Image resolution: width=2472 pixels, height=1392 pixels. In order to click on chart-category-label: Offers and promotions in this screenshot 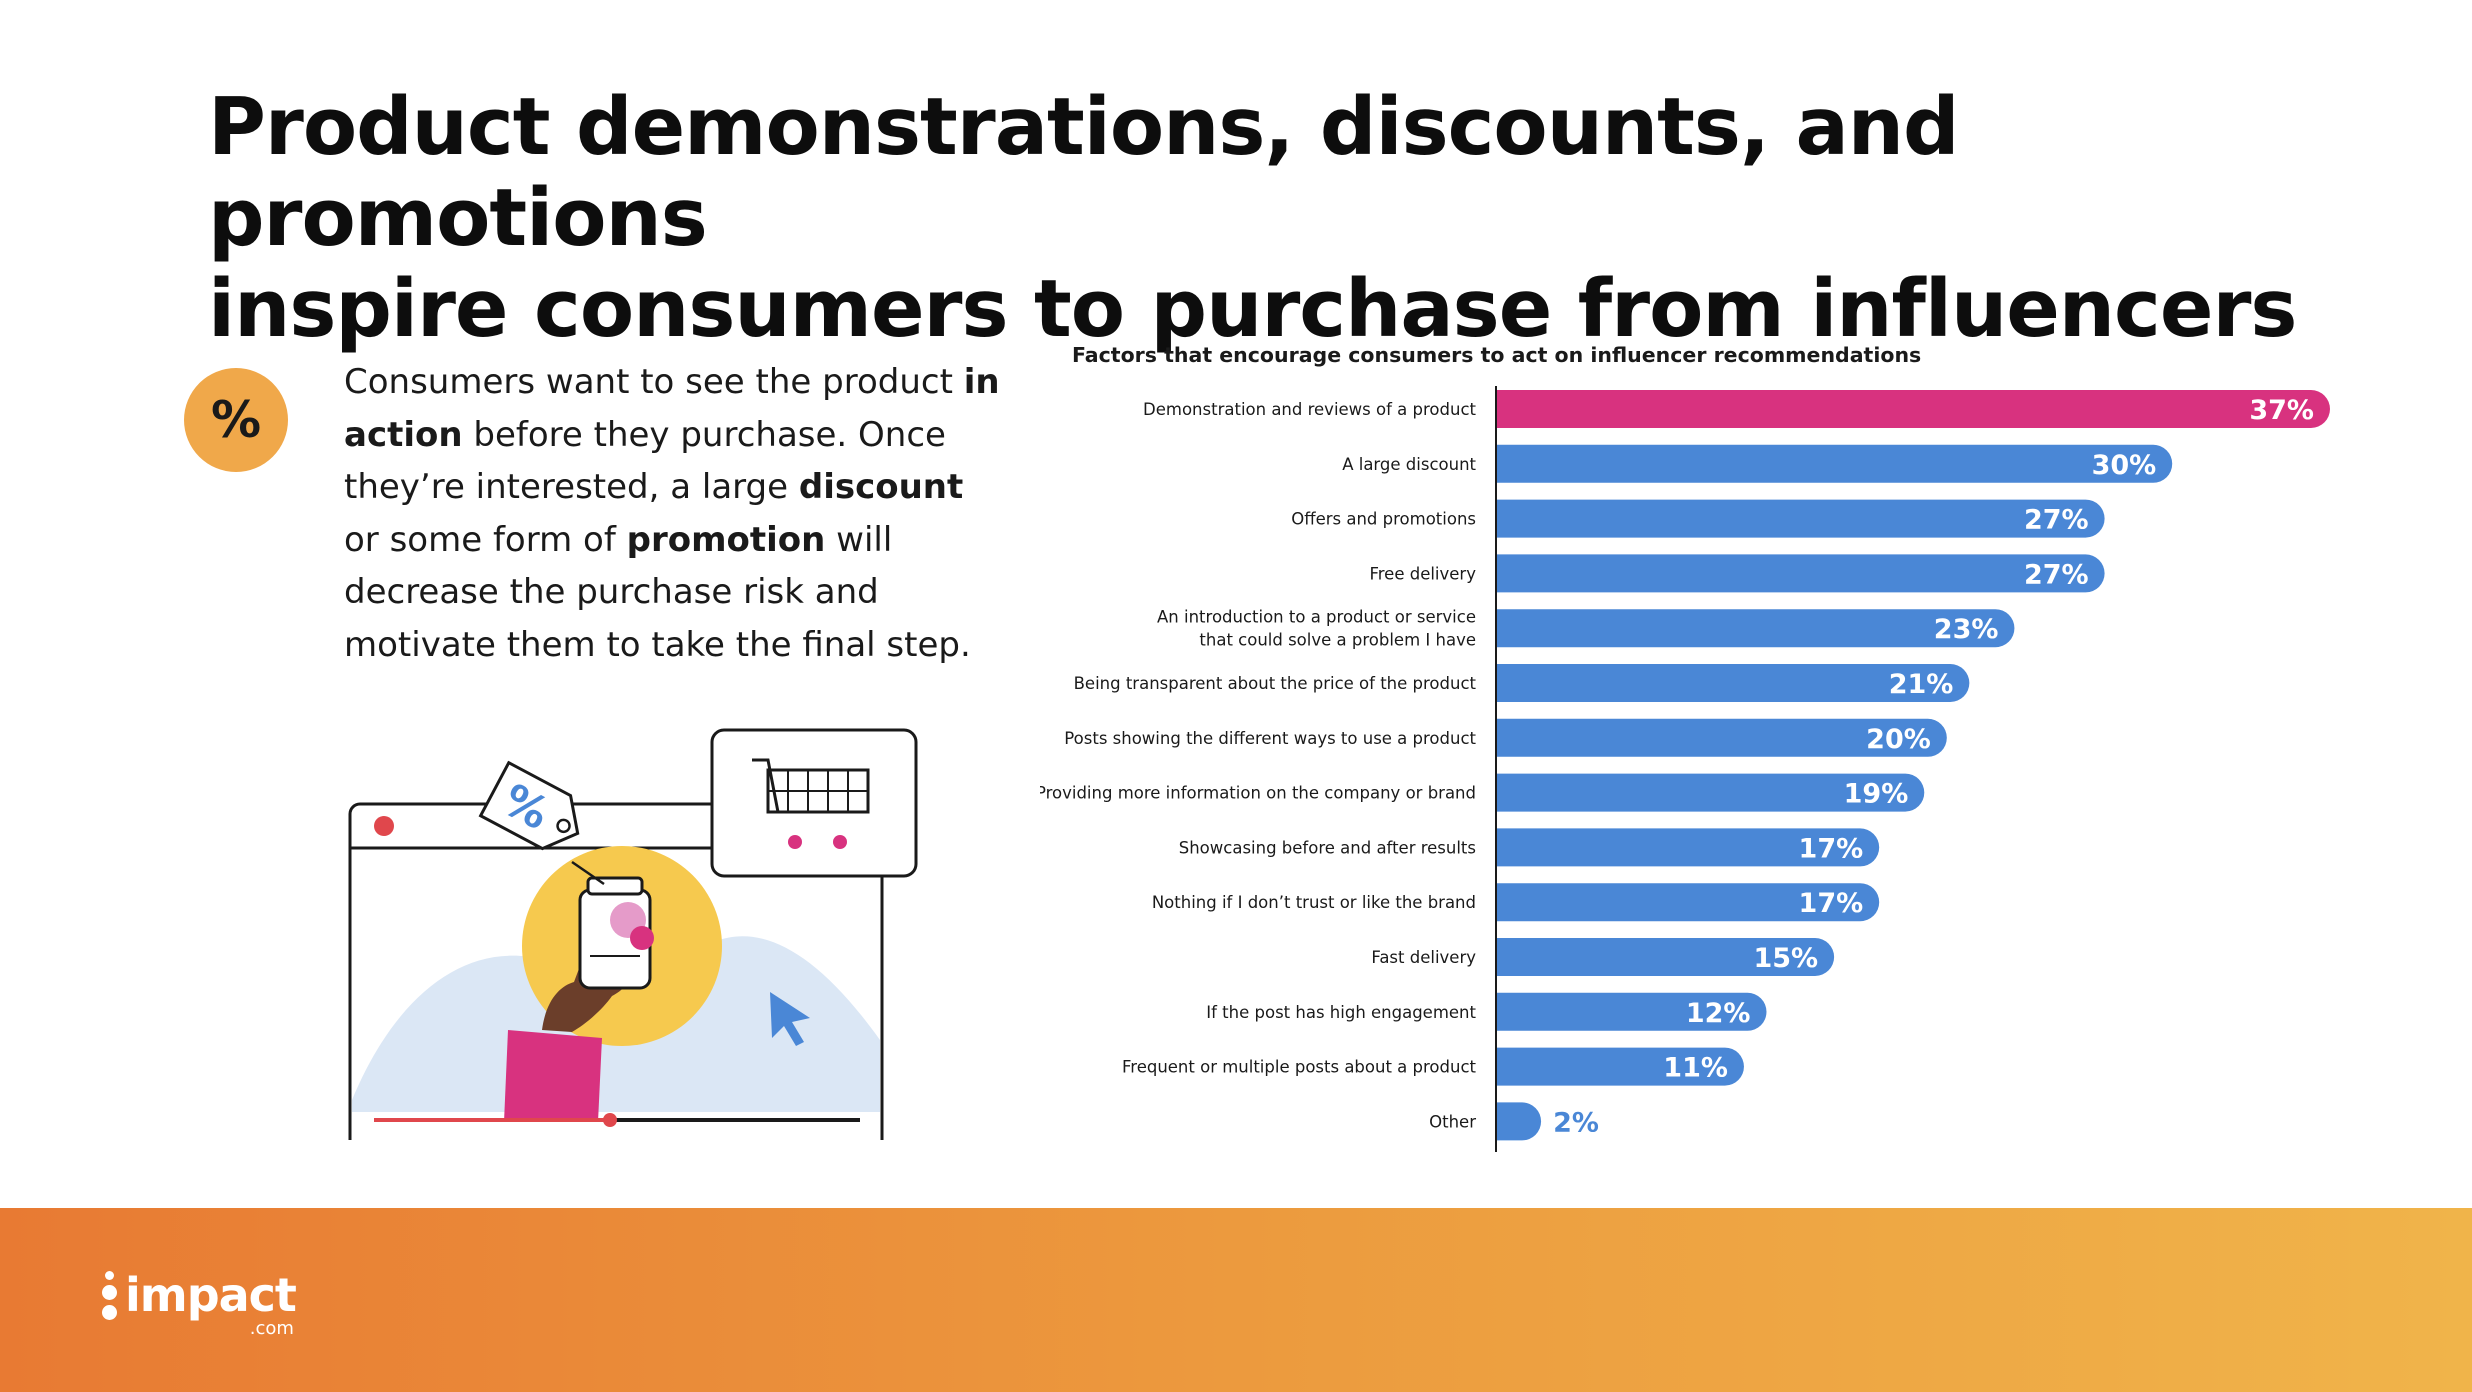, I will do `click(1383, 519)`.